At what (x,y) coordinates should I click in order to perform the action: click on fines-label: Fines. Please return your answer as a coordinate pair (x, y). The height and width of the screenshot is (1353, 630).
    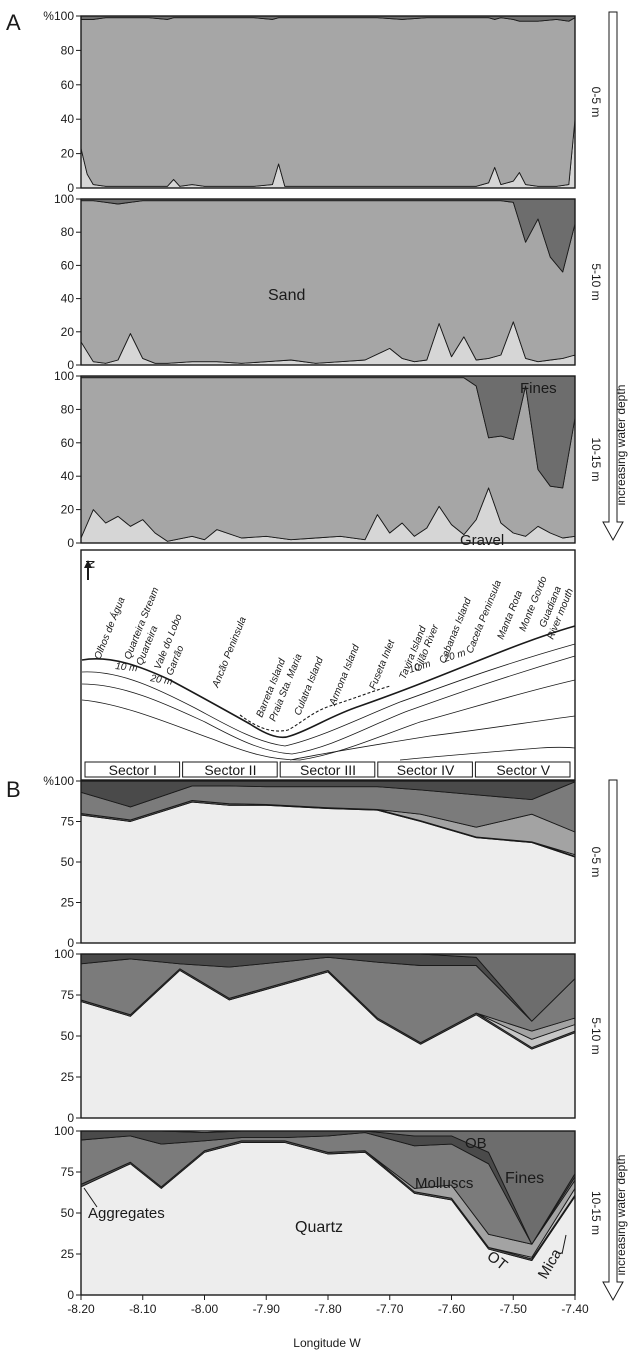
    Looking at the image, I should click on (538, 388).